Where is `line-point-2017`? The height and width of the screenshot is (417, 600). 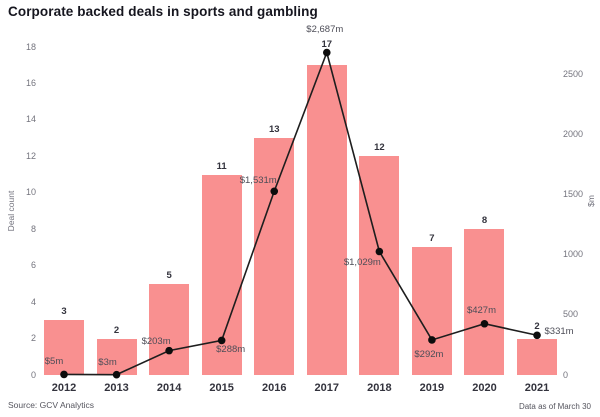
line-point-2017 is located at coordinates (327, 52).